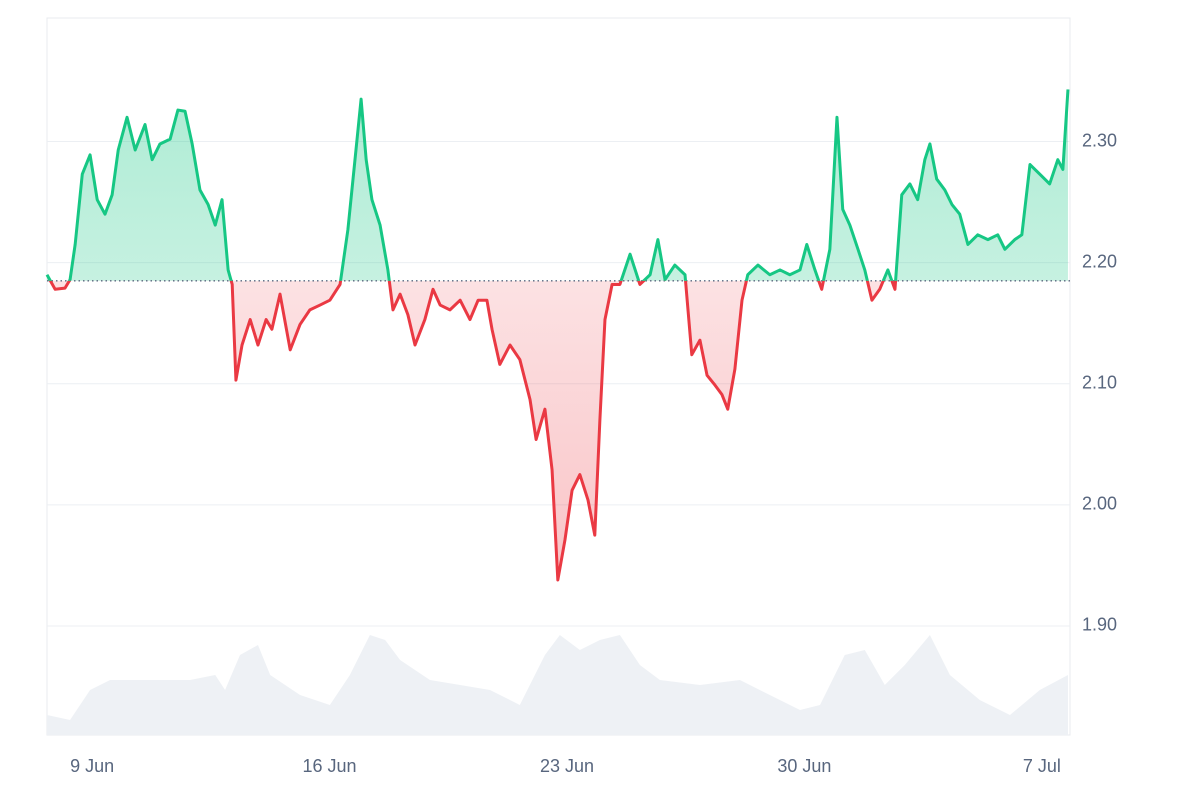  I want to click on x-tick-label: 30 Jun, so click(804, 766).